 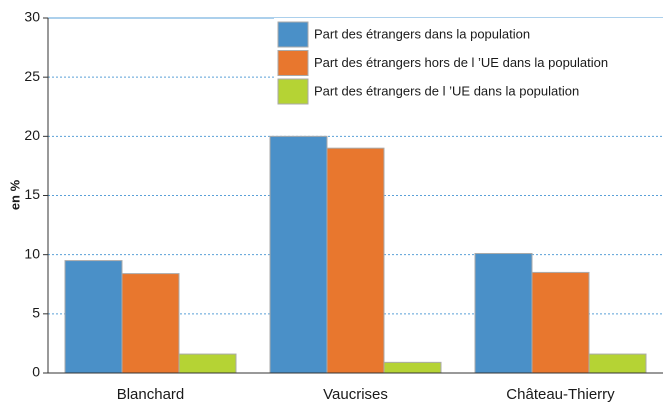 I want to click on legend-label: Part des étrangers dans la population, so click(x=422, y=33).